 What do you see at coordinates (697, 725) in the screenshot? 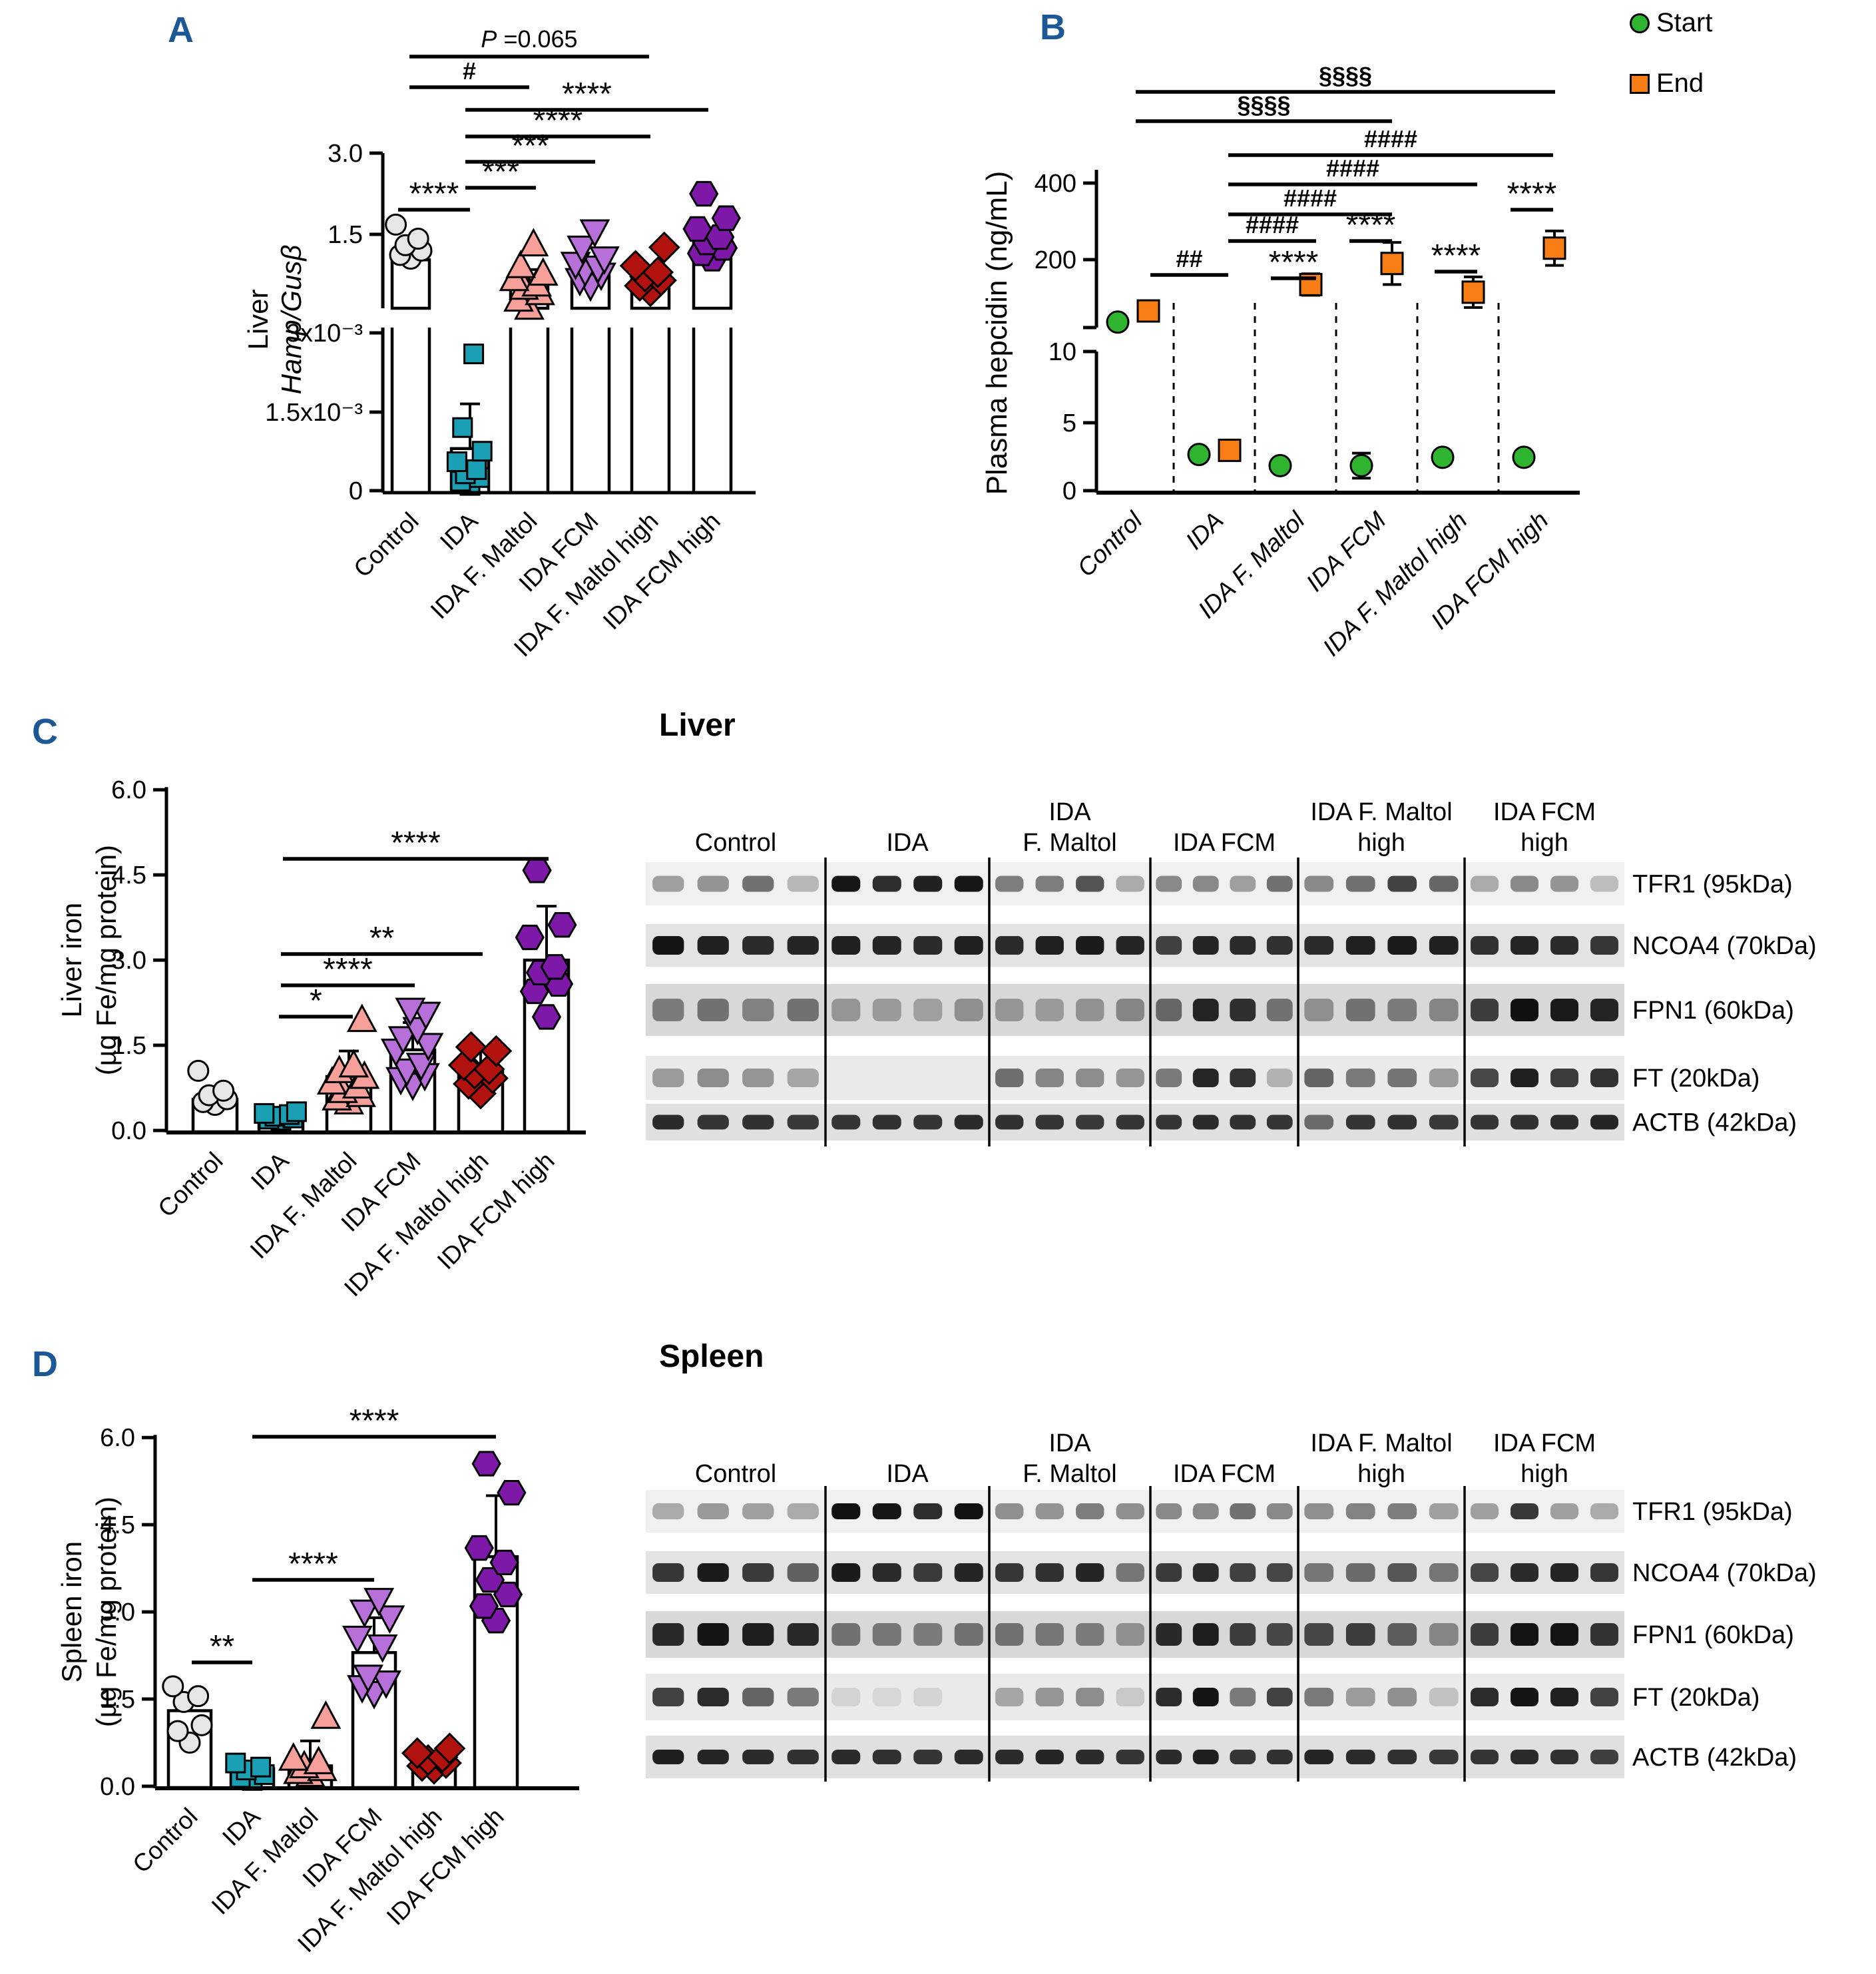
I see `liver-blot-title: Liver` at bounding box center [697, 725].